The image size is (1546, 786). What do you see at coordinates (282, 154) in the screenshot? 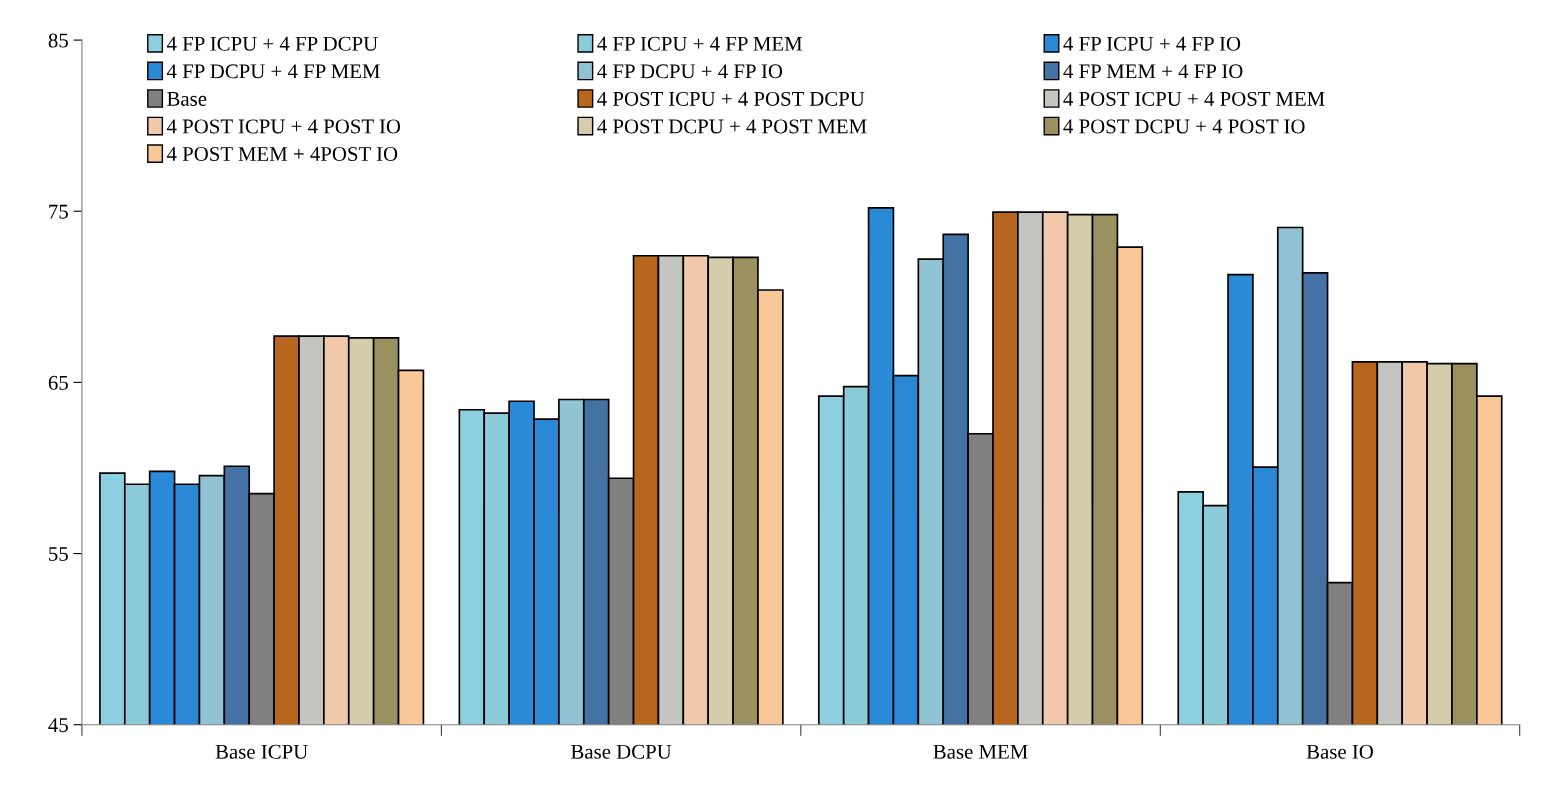
I see `legend-label: 4 POST MEM + 4POST IO` at bounding box center [282, 154].